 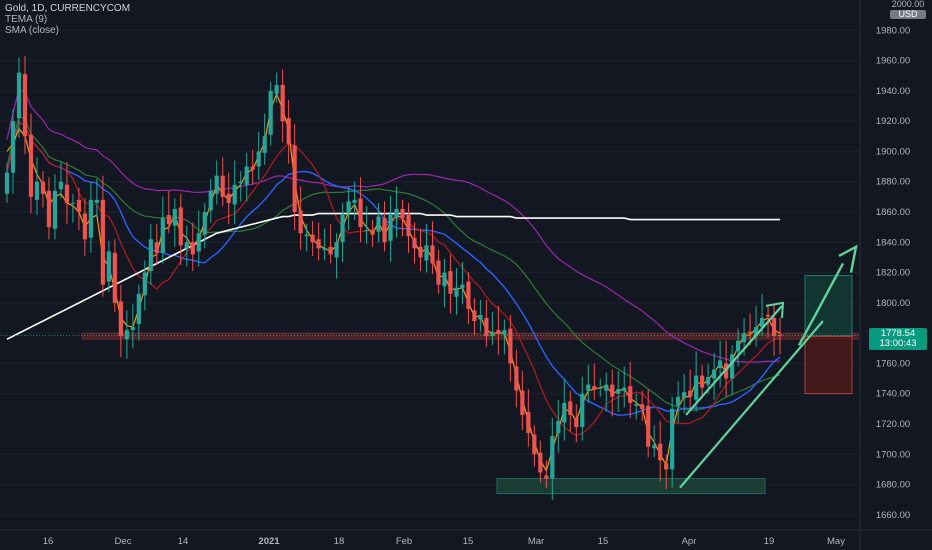 I want to click on top-price-badge: 2000.00 USD, so click(x=908, y=9).